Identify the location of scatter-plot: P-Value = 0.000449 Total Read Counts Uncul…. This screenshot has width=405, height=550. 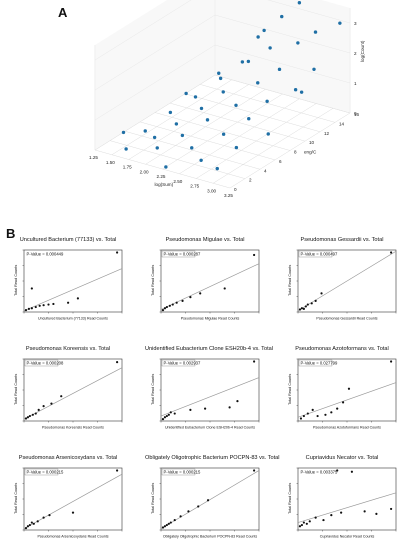
(68, 285).